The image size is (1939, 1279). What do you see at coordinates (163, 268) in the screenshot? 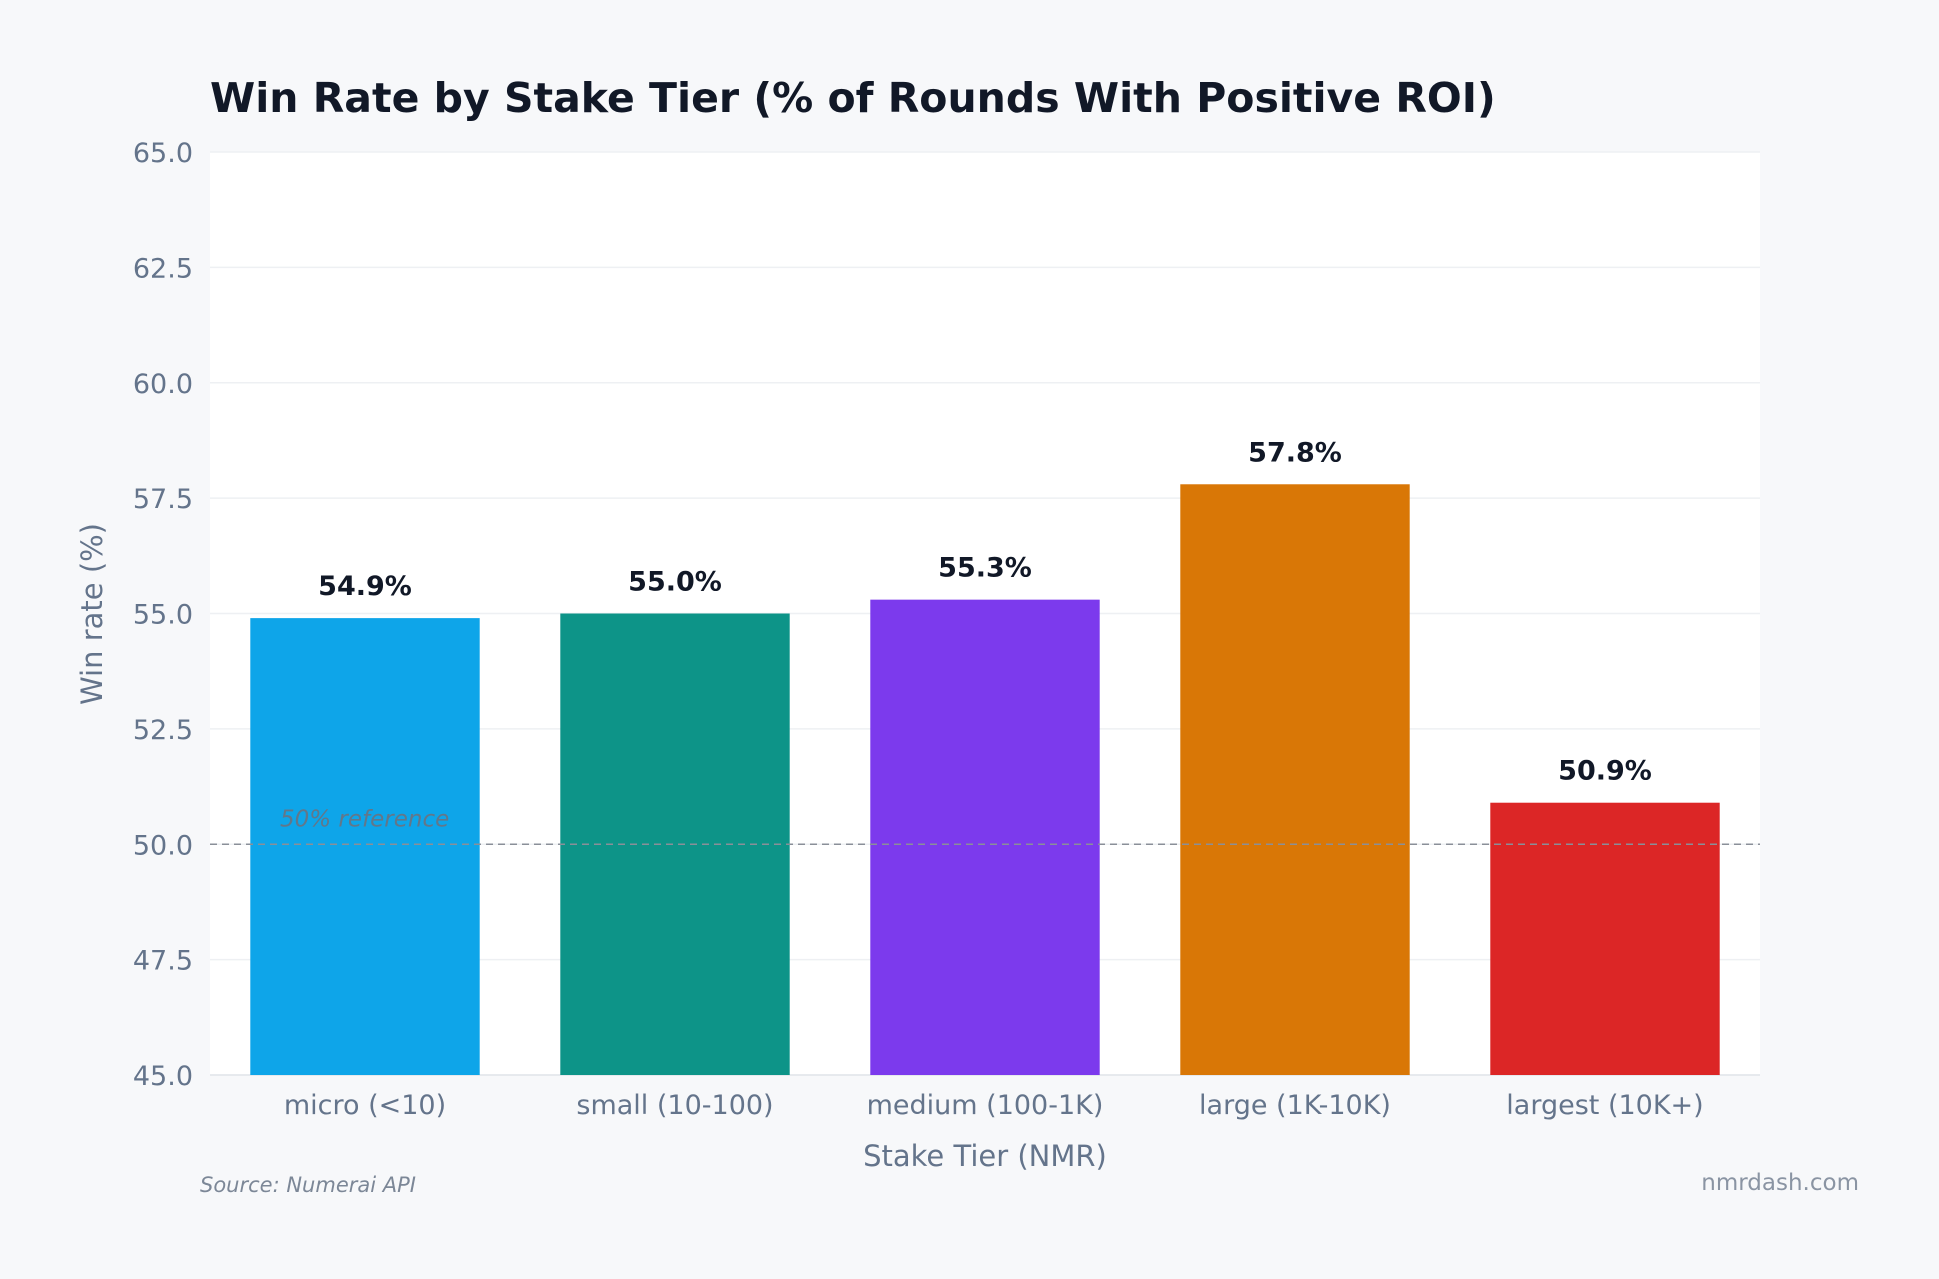
I see `y-tick-label: 62.5` at bounding box center [163, 268].